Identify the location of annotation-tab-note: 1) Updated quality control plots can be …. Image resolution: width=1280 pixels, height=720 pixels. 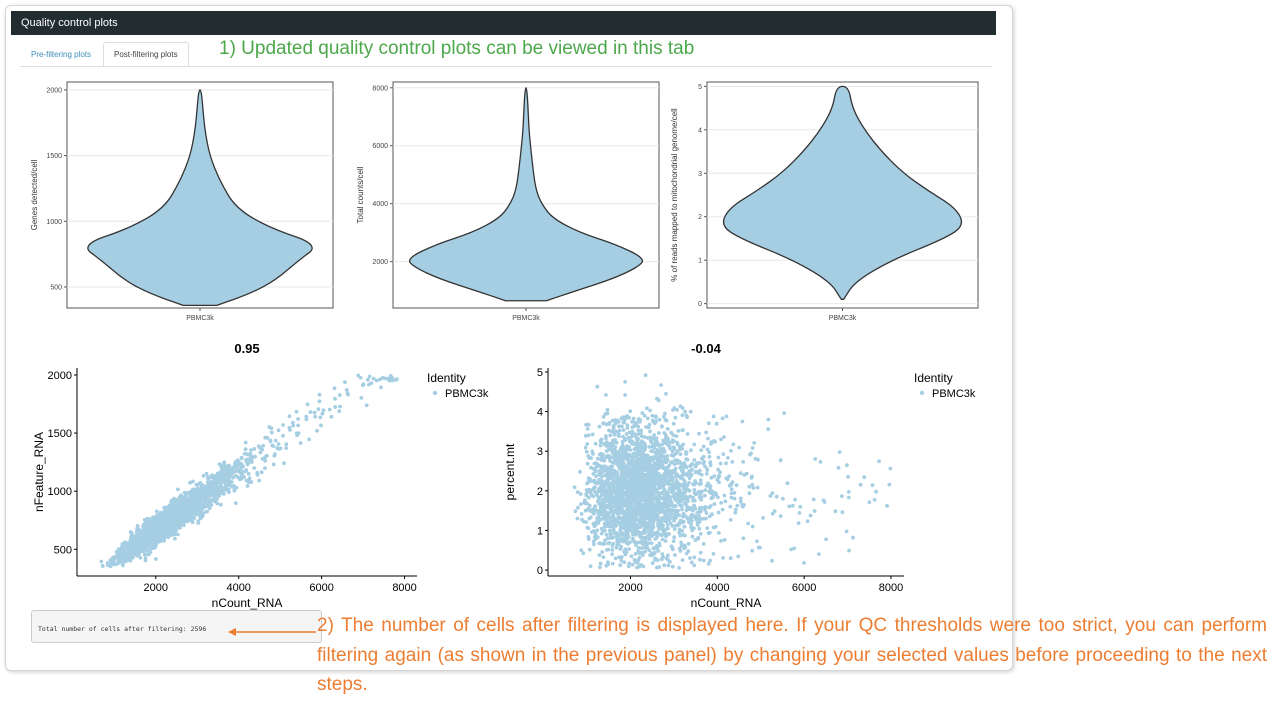
(457, 48).